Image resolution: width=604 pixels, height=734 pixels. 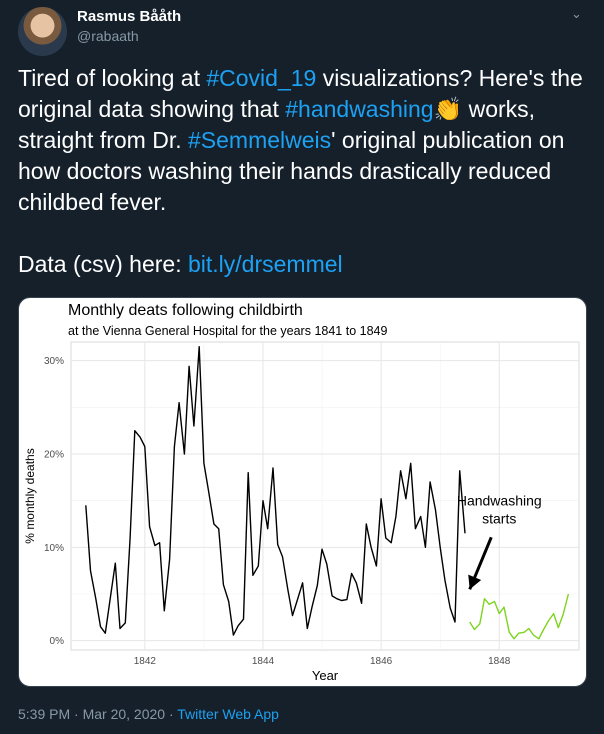 I want to click on annotation-text: starts, so click(x=499, y=518).